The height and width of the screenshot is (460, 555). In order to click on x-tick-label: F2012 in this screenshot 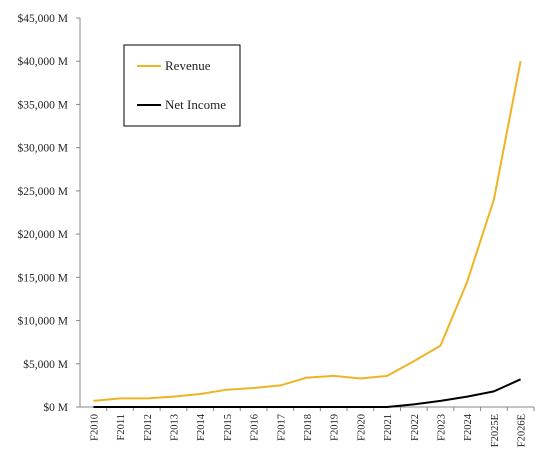, I will do `click(148, 427)`.